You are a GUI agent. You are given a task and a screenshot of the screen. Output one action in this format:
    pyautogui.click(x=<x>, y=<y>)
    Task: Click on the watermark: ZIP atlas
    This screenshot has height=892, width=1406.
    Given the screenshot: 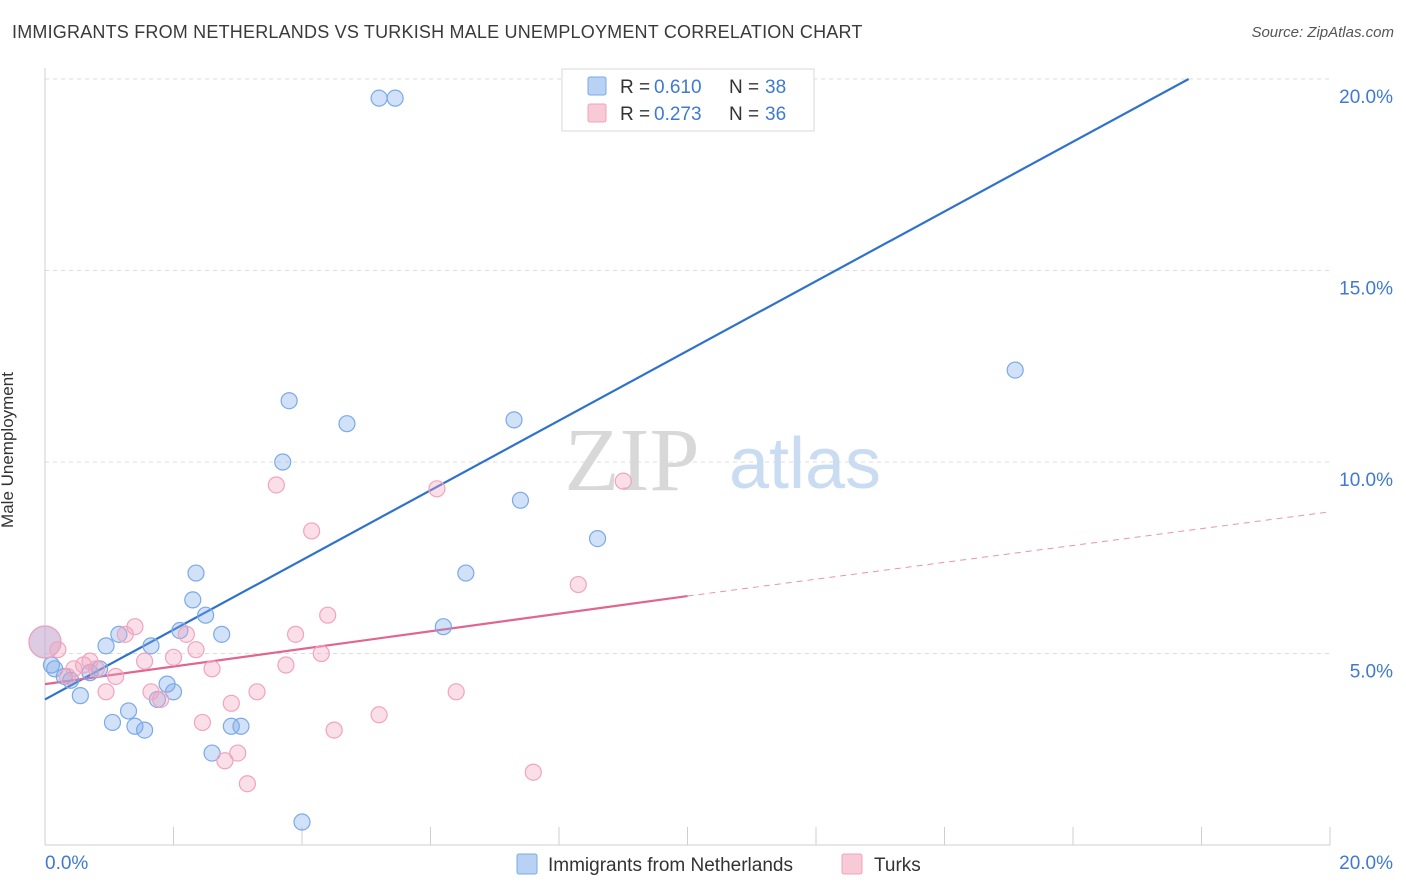 What is the action you would take?
    pyautogui.click(x=723, y=460)
    